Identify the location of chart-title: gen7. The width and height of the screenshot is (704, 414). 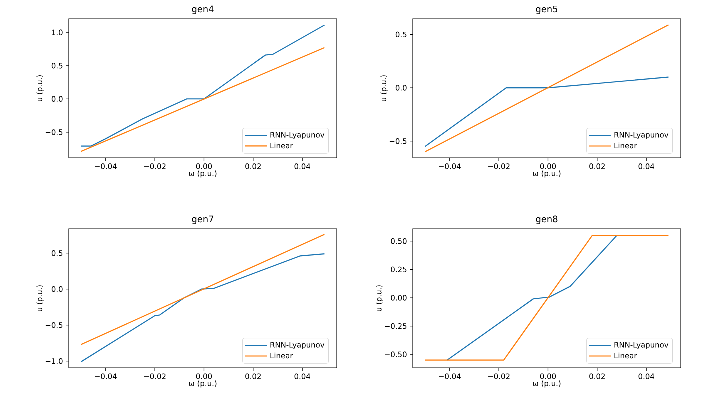
(203, 220).